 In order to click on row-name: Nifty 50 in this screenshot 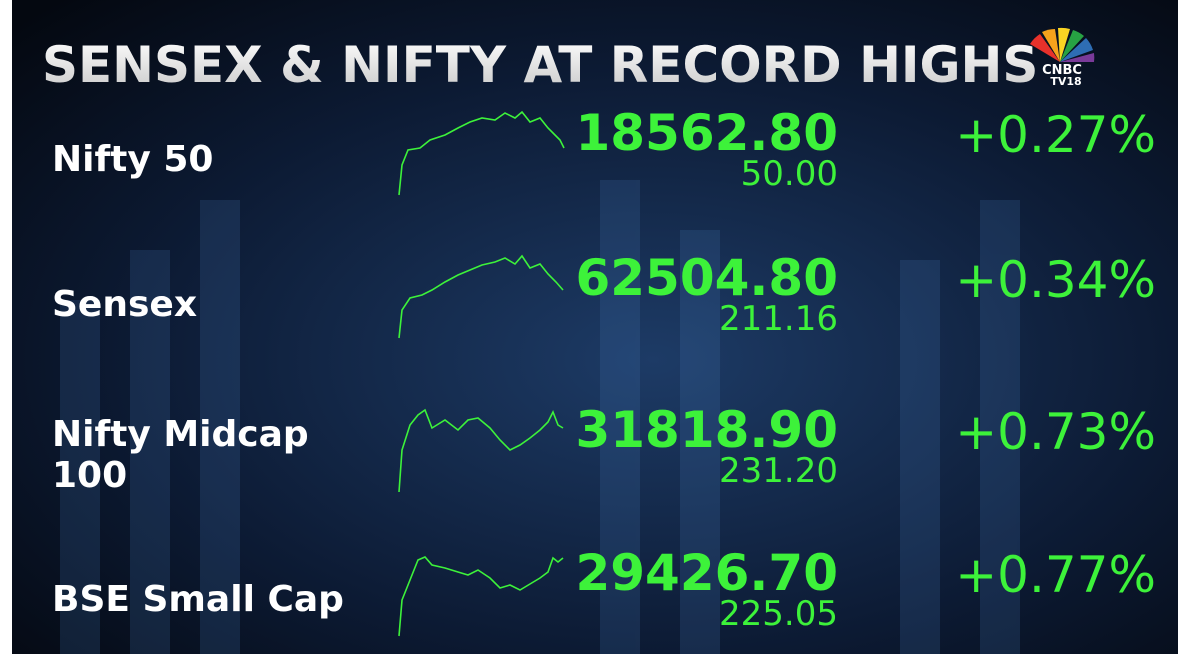, I will do `click(132, 159)`.